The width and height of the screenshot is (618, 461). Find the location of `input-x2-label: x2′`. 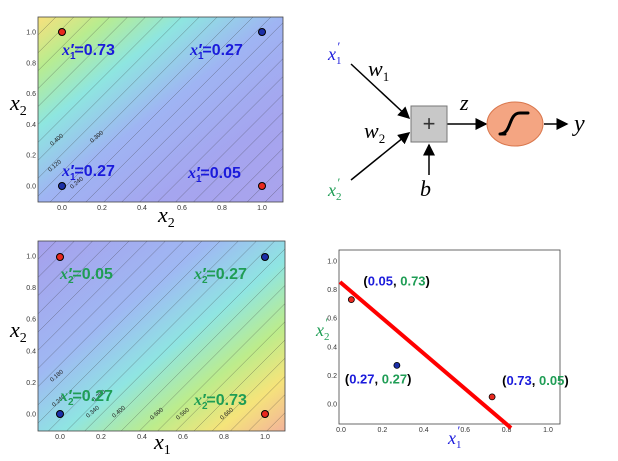

input-x2-label: x2′ is located at coordinates (334, 189).